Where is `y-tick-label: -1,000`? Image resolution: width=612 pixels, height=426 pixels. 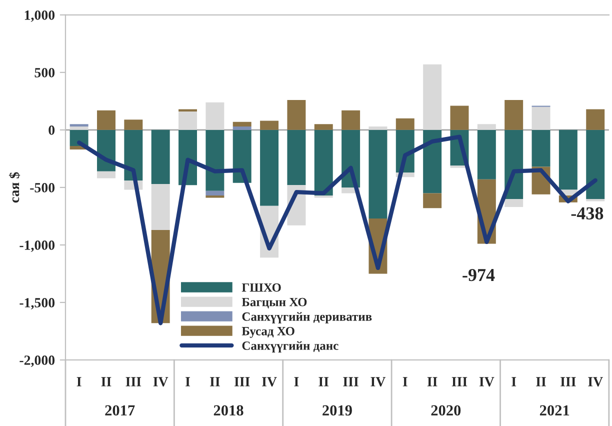 y-tick-label: -1,000 is located at coordinates (37, 246).